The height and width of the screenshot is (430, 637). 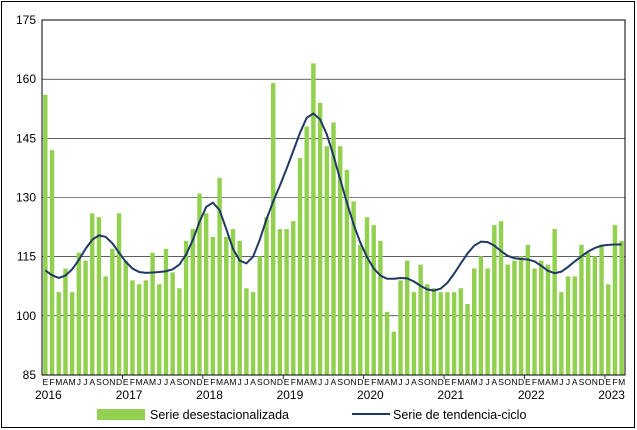 I want to click on y-axis: 85 100 115 130 145 160 175, so click(x=26, y=197).